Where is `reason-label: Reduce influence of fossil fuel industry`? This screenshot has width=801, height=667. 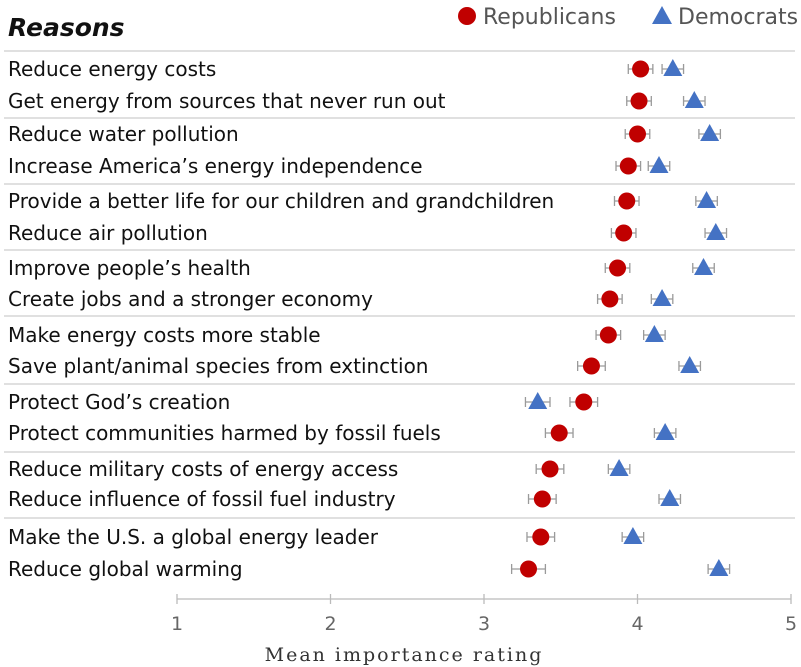 reason-label: Reduce influence of fossil fuel industry is located at coordinates (202, 499).